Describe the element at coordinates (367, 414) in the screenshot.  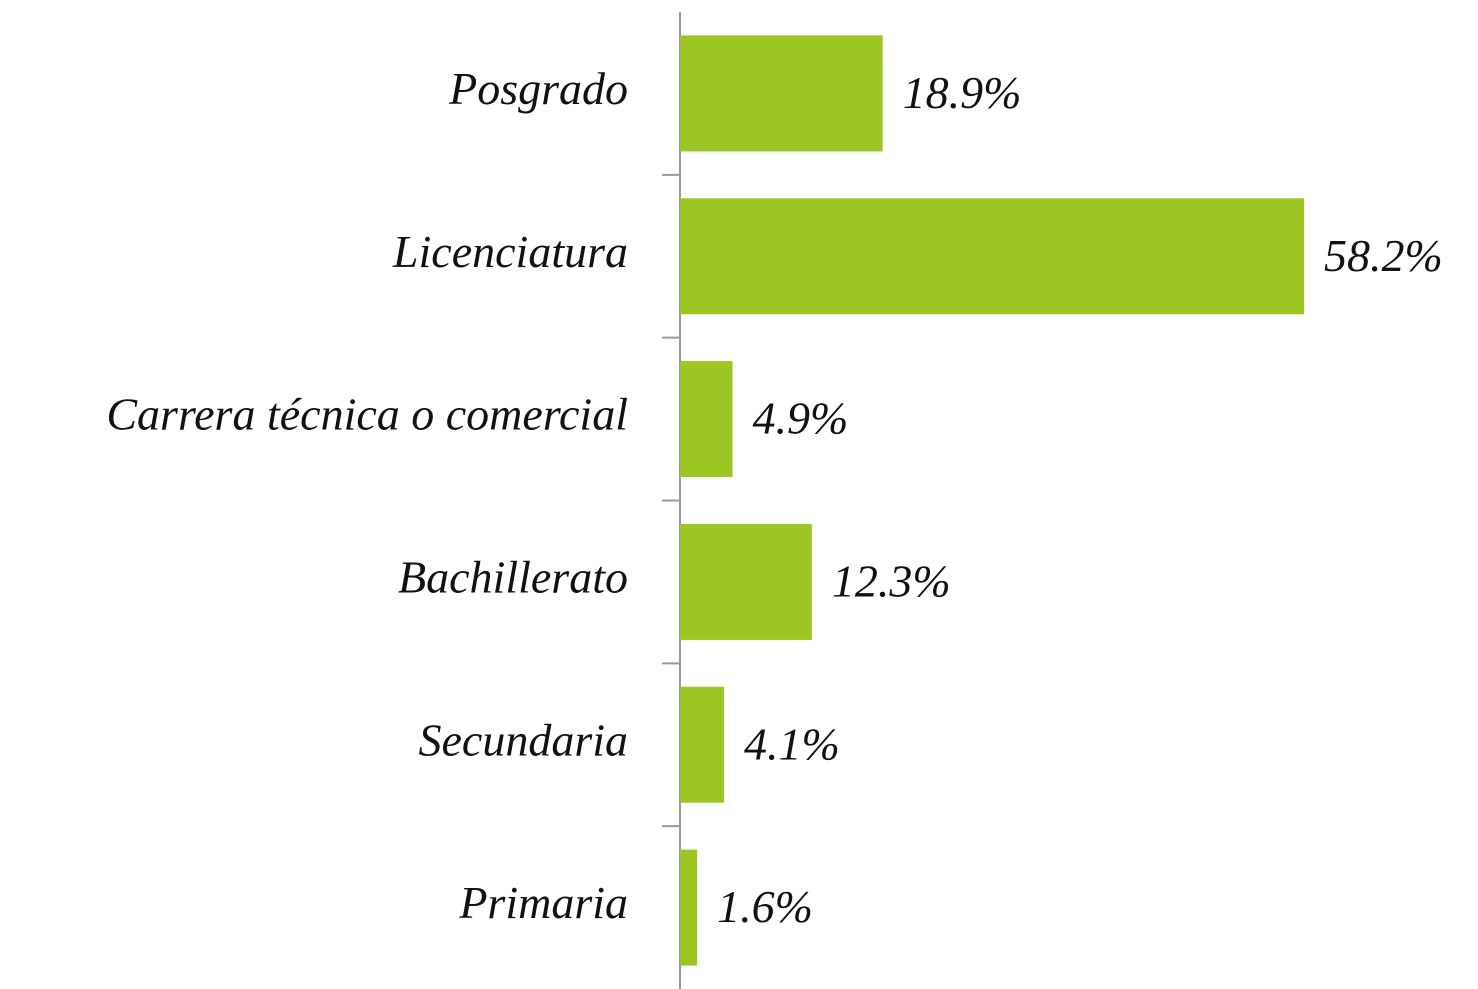
I see `category-label: Carrera técnica o comercial` at that location.